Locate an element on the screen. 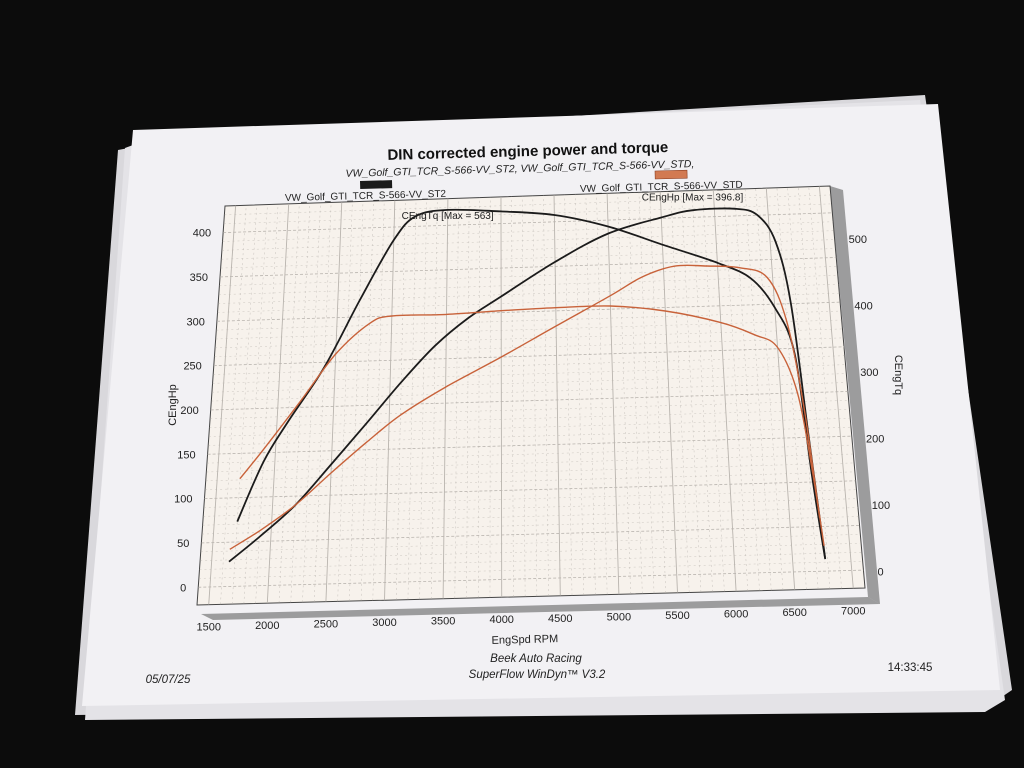 Image resolution: width=1024 pixels, height=768 pixels. y-left-tick-label: 350 is located at coordinates (199, 278).